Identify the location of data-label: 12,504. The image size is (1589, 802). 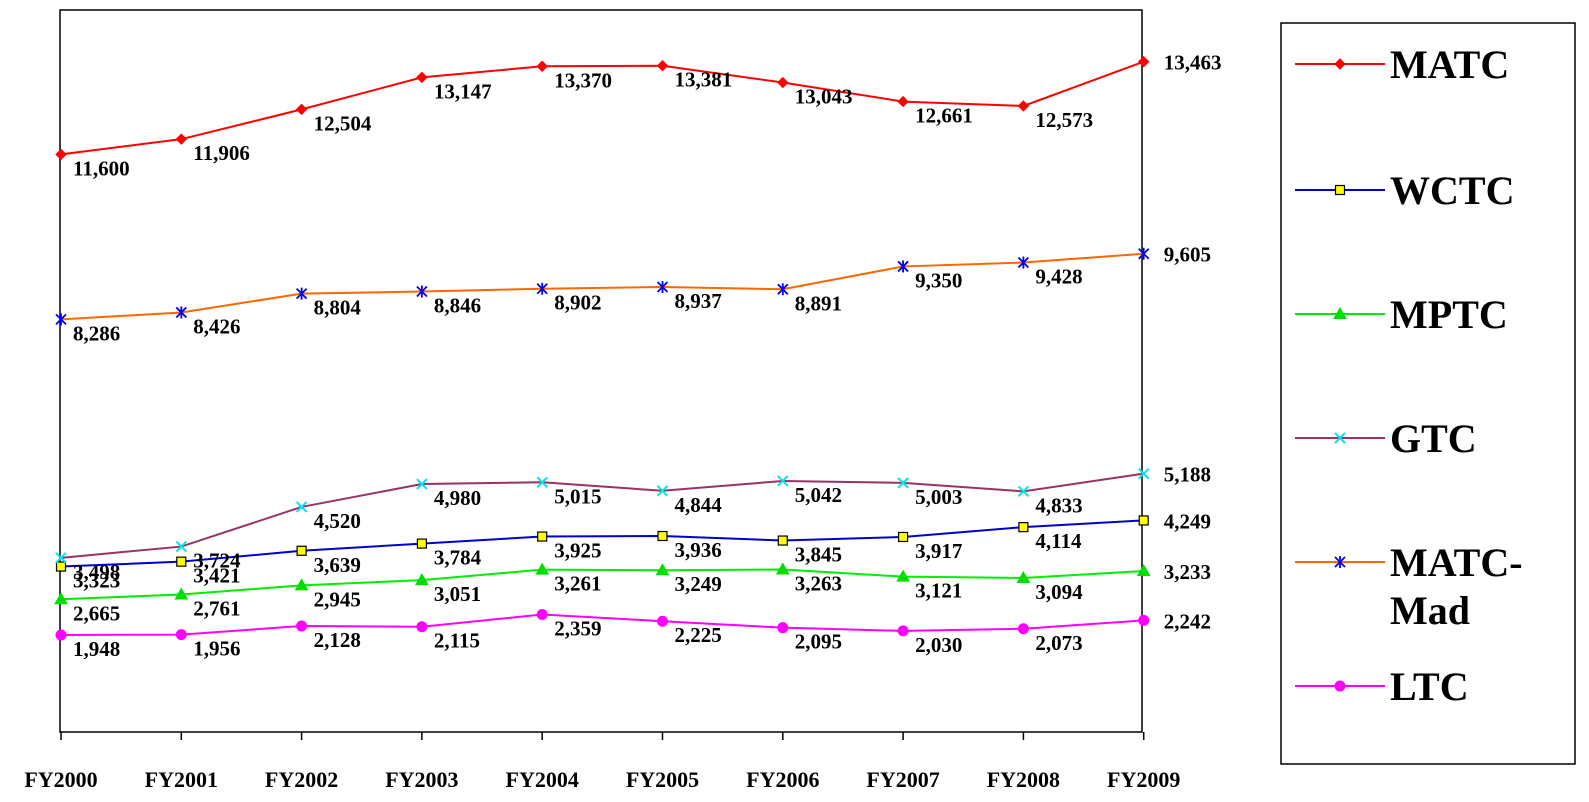
(343, 123).